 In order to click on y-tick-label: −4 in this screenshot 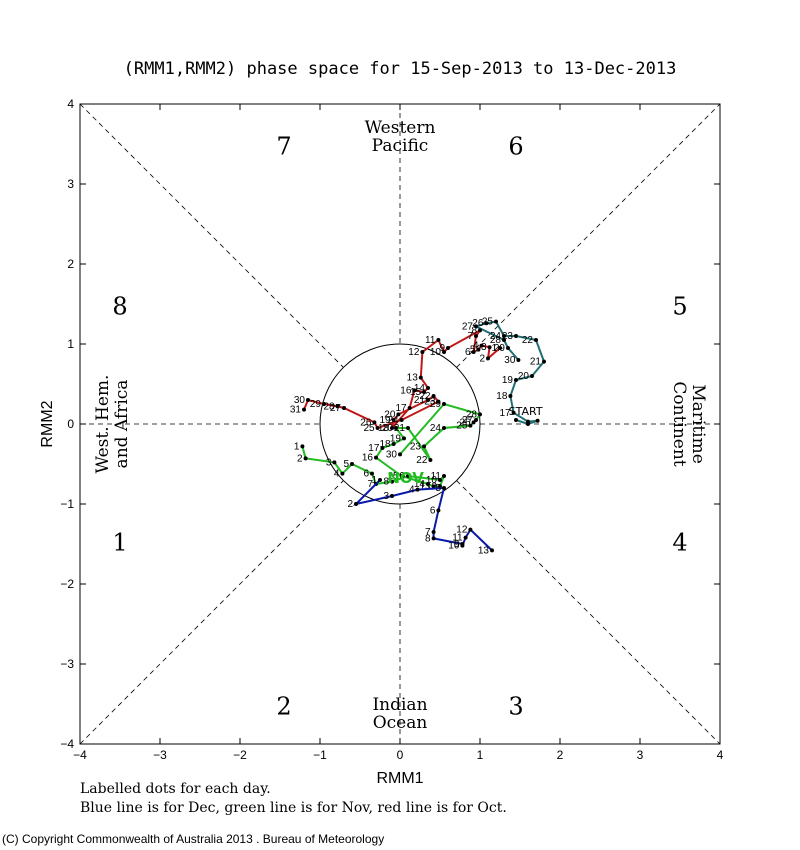, I will do `click(67, 744)`.